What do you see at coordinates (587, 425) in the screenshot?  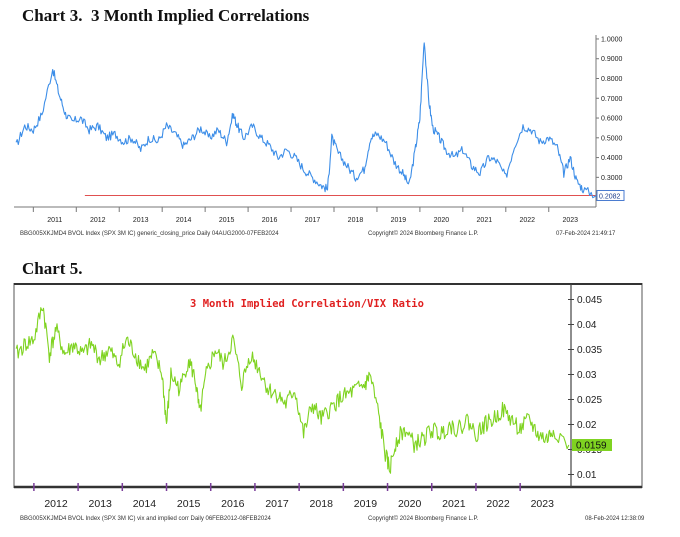 I see `chart2-y-tick-label: 0.02` at bounding box center [587, 425].